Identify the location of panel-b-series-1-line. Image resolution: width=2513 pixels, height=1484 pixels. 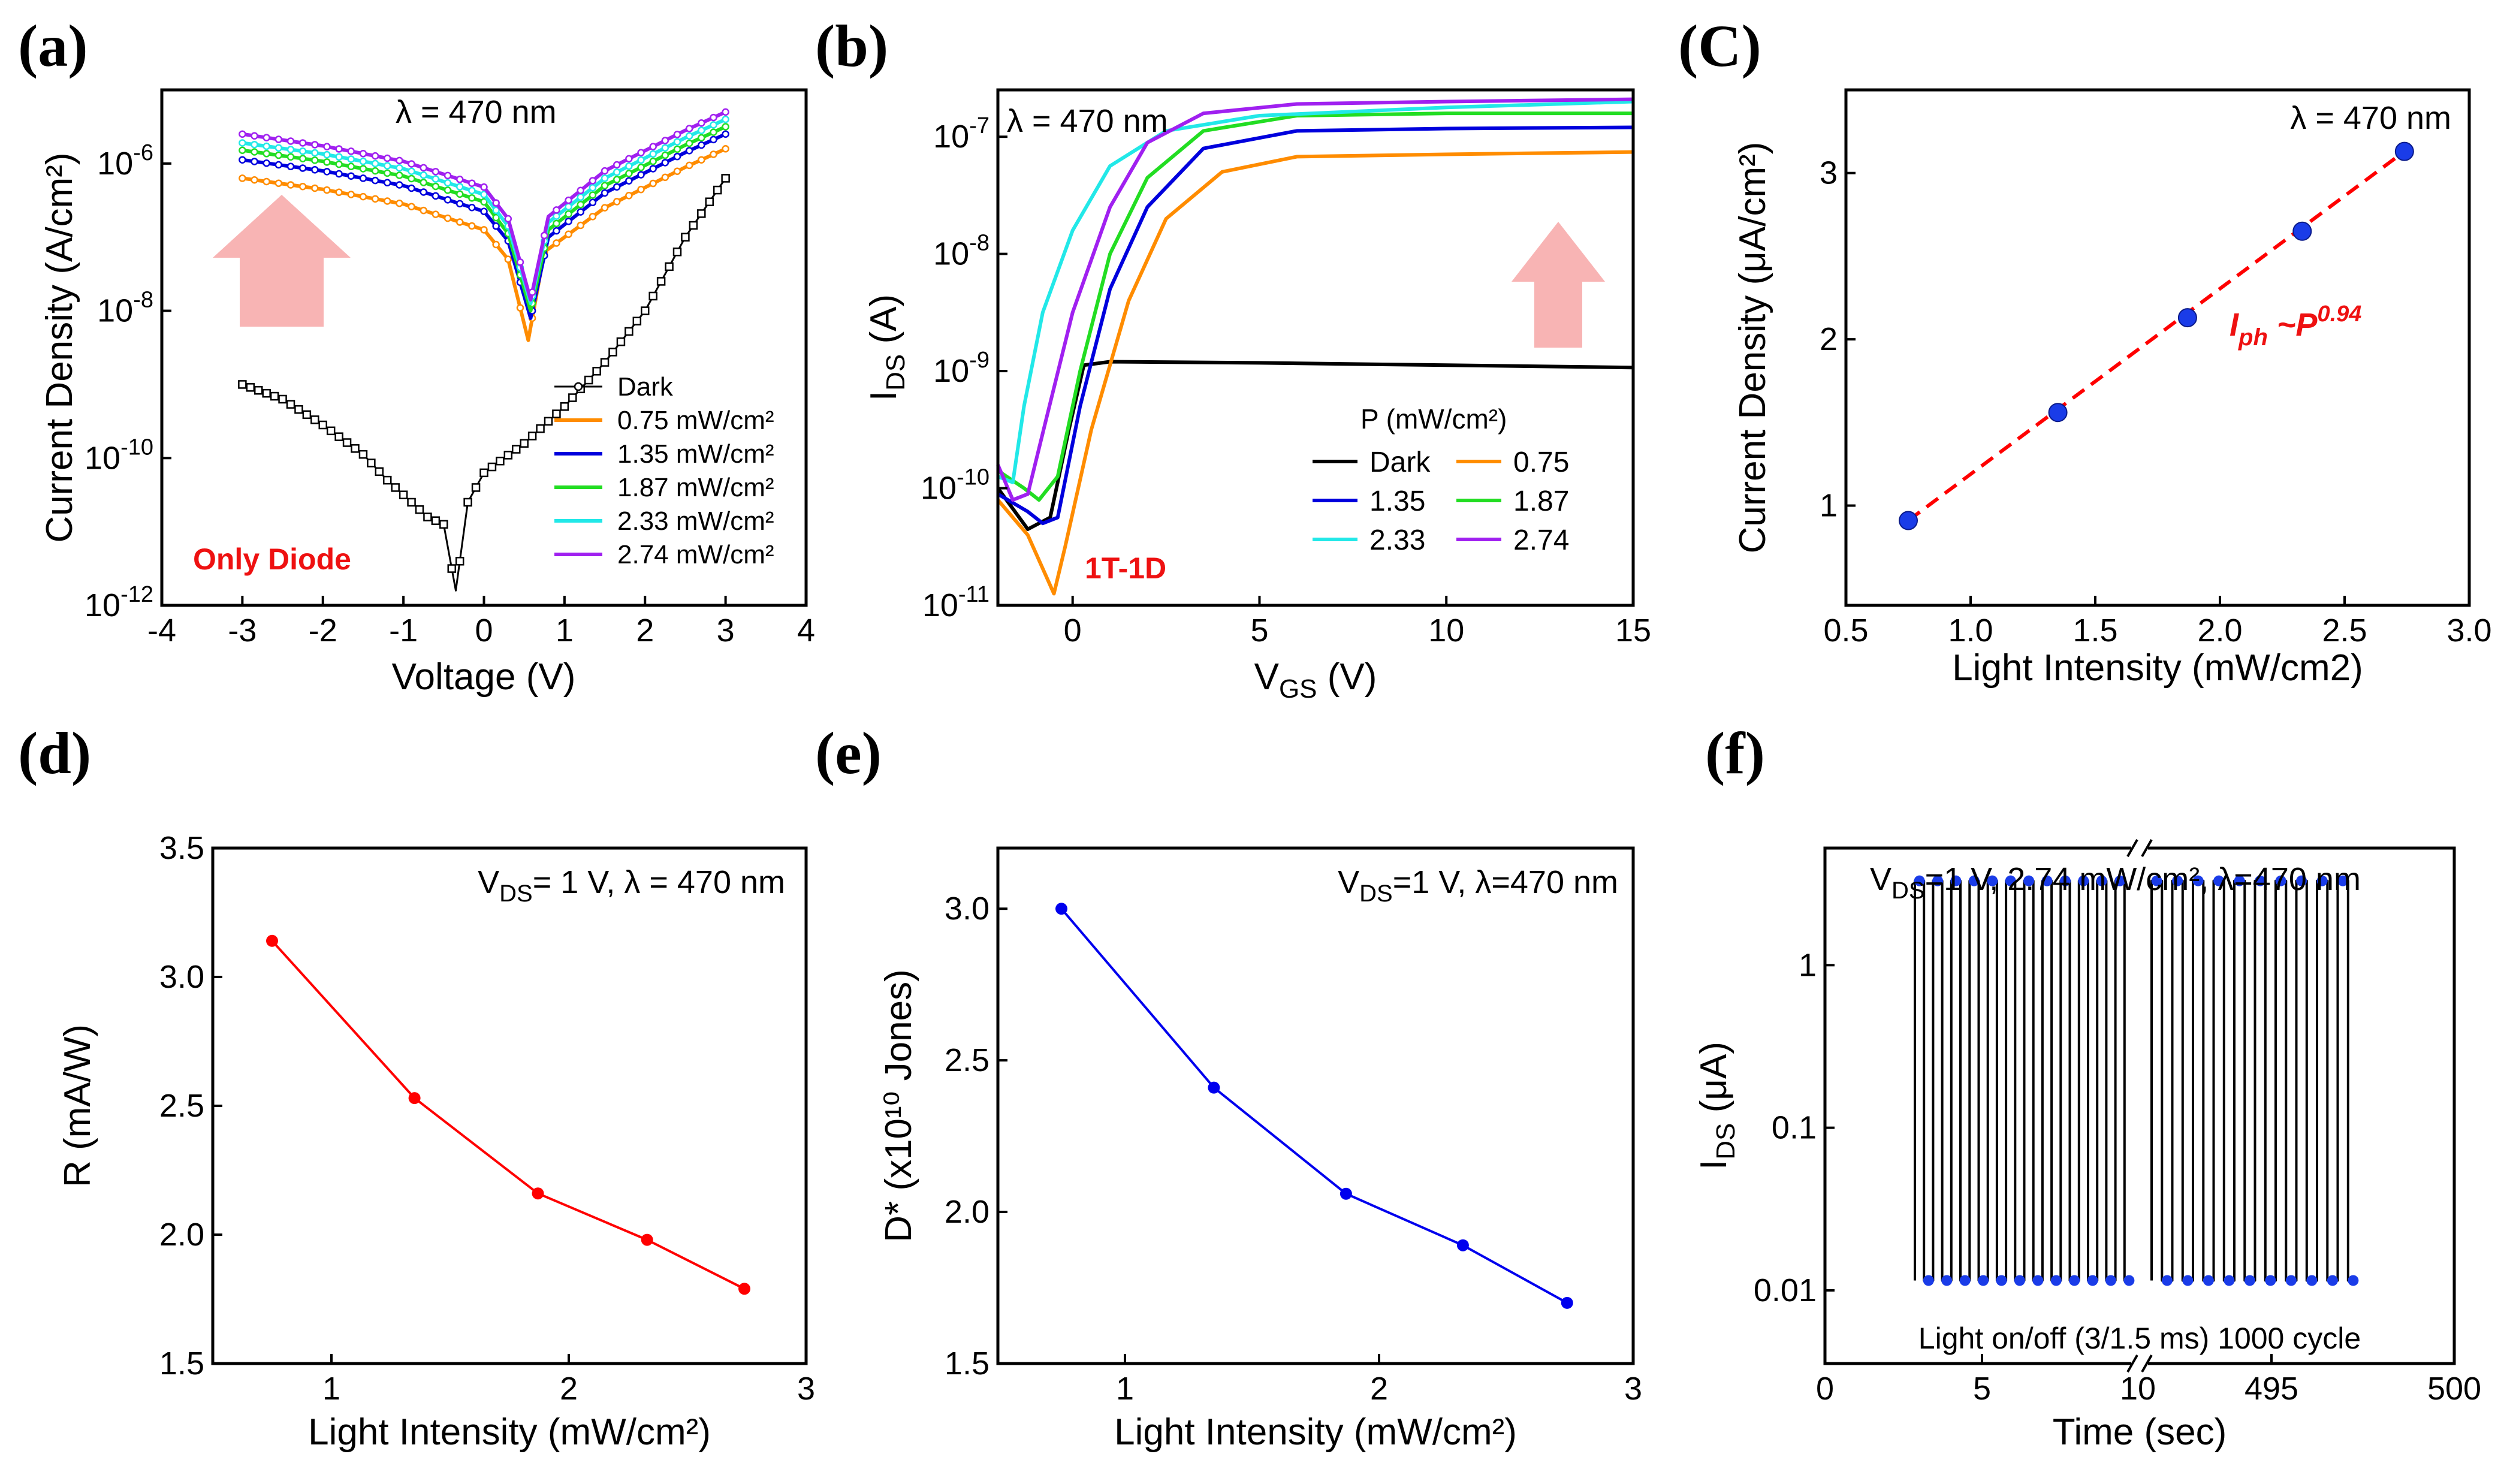
(1315, 373).